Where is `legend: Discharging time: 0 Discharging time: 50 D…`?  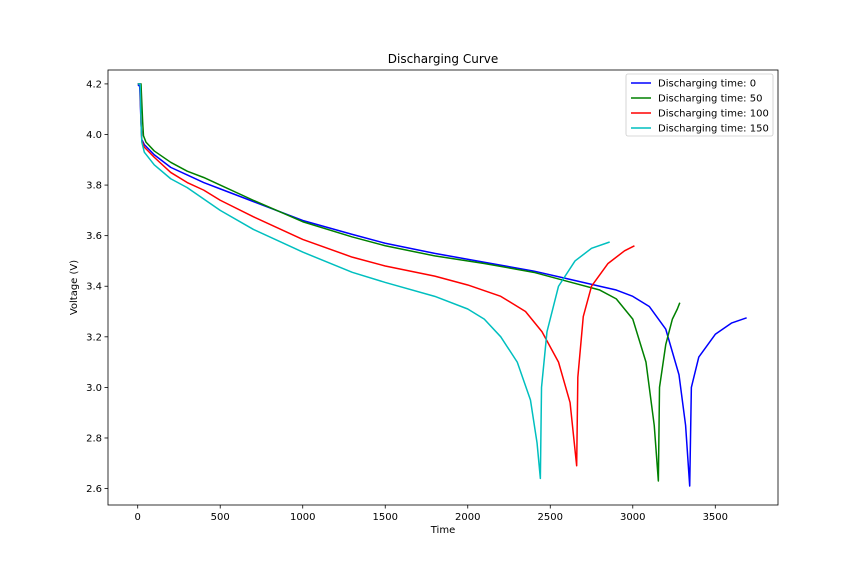 legend: Discharging time: 0 Discharging time: 50 D… is located at coordinates (699, 105).